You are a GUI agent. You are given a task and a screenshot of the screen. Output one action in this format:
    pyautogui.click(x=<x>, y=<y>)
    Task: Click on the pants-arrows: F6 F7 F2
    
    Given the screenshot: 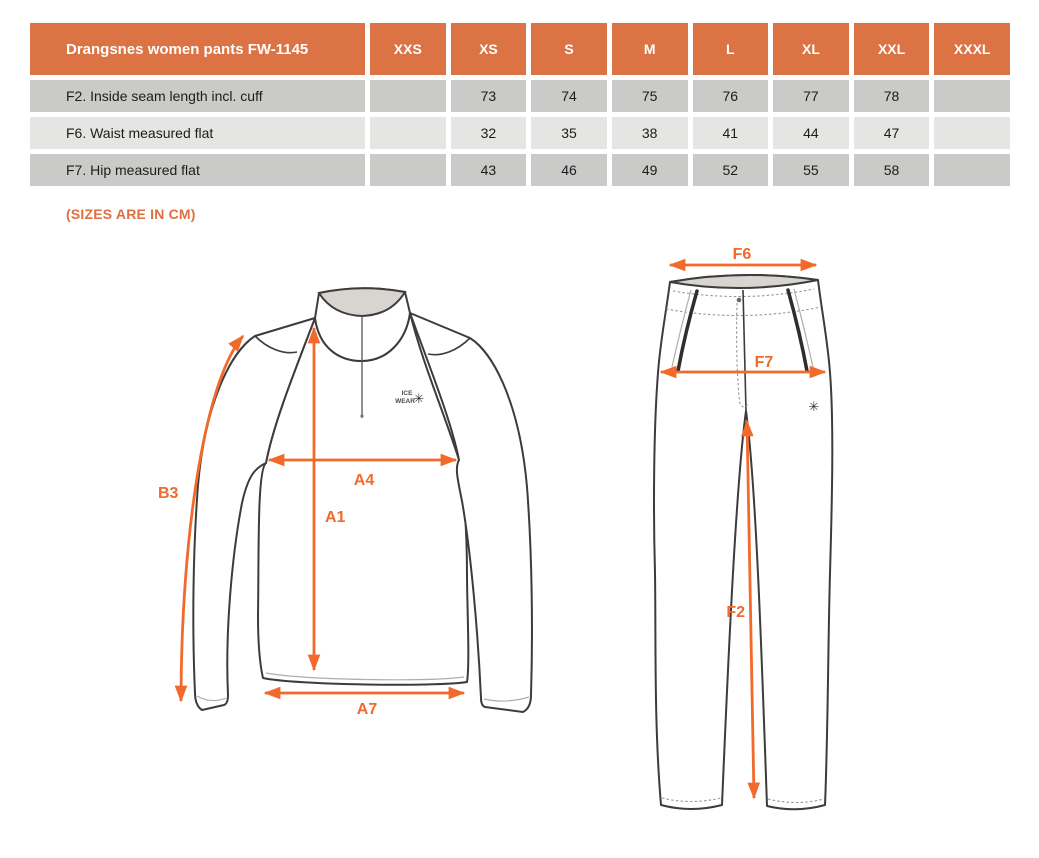 What is the action you would take?
    pyautogui.click(x=743, y=523)
    